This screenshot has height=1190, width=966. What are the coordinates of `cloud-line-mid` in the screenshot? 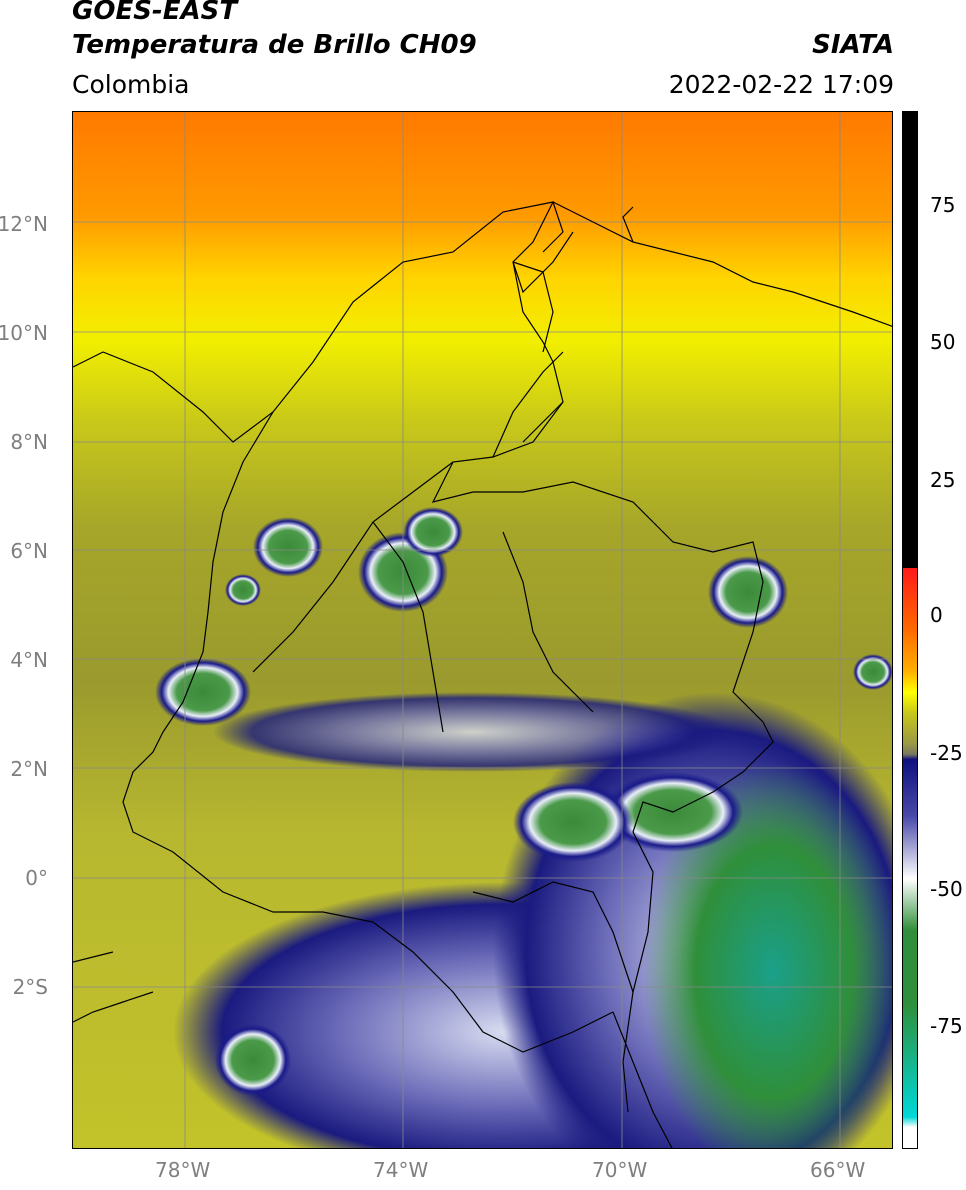 It's located at (473, 732).